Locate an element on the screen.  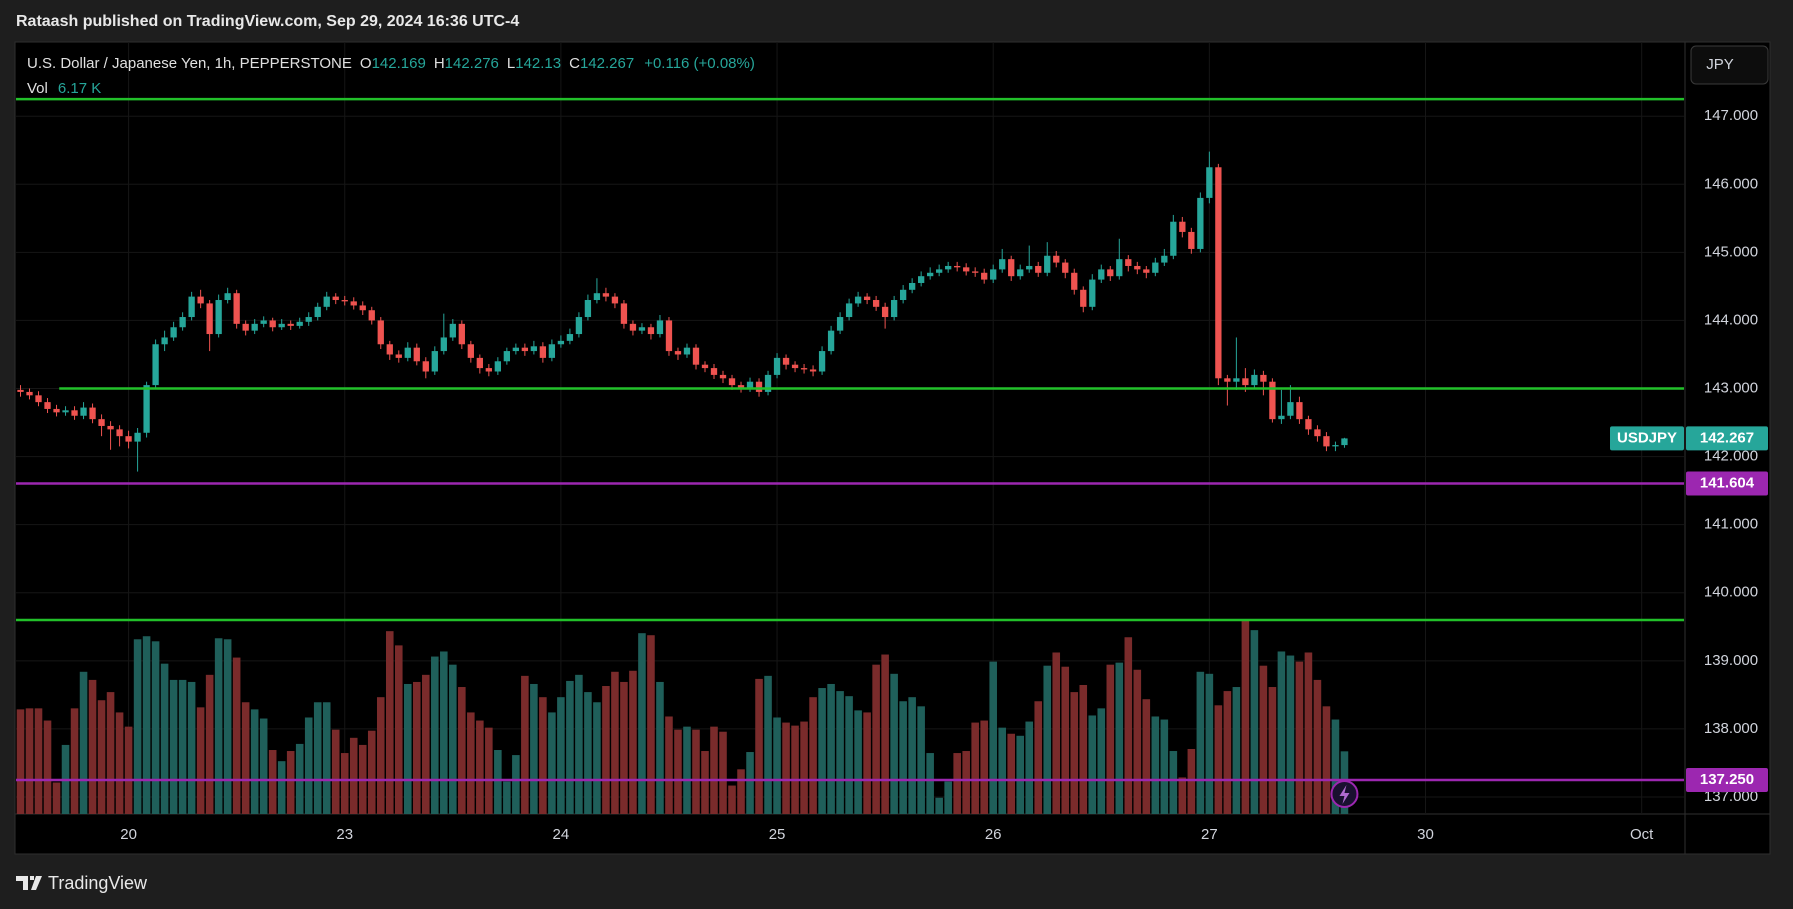
logo-mark is located at coordinates (29, 883).